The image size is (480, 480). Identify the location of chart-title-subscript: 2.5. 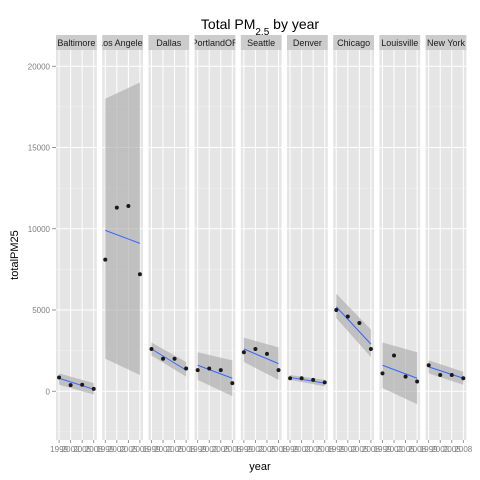
(262, 32).